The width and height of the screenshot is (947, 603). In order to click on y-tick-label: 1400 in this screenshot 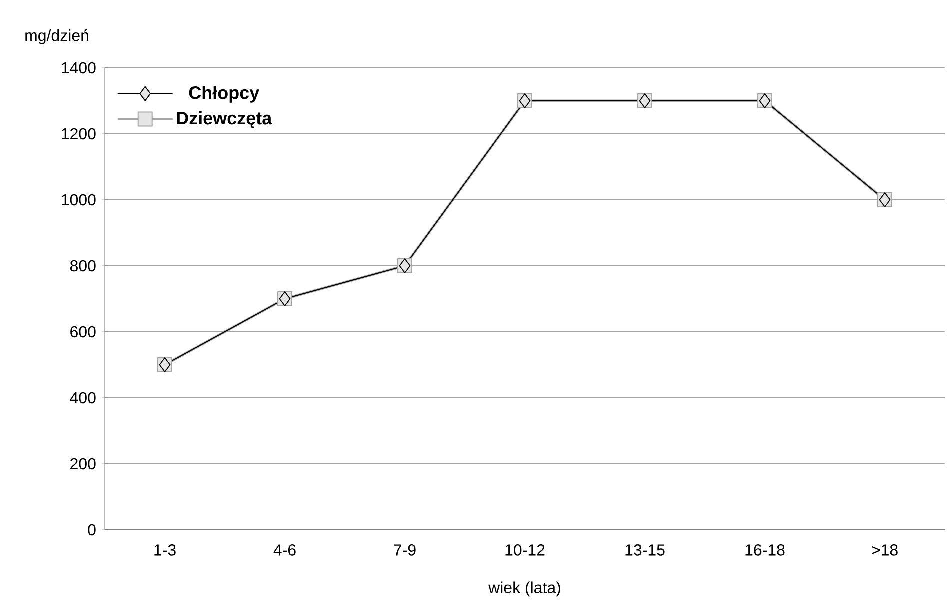, I will do `click(79, 68)`.